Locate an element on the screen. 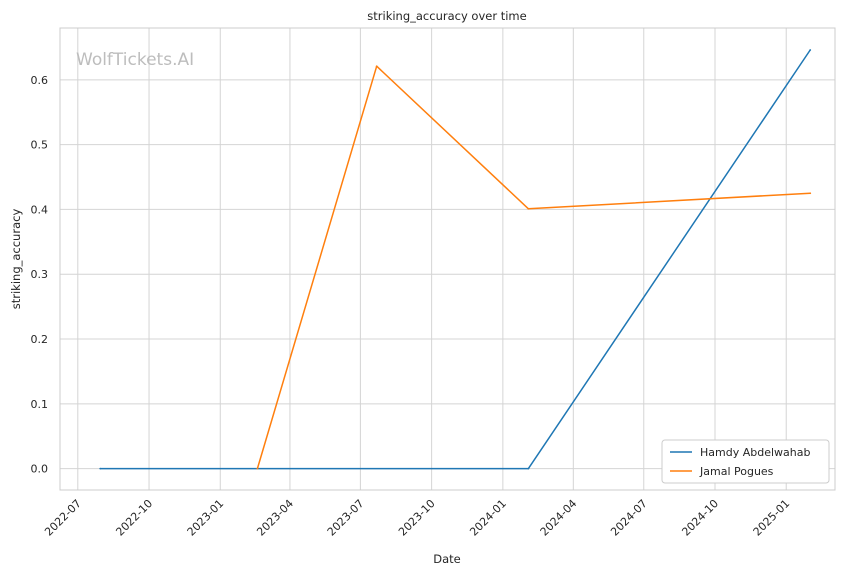 The height and width of the screenshot is (575, 844). x-axis-label: Date is located at coordinates (447, 559).